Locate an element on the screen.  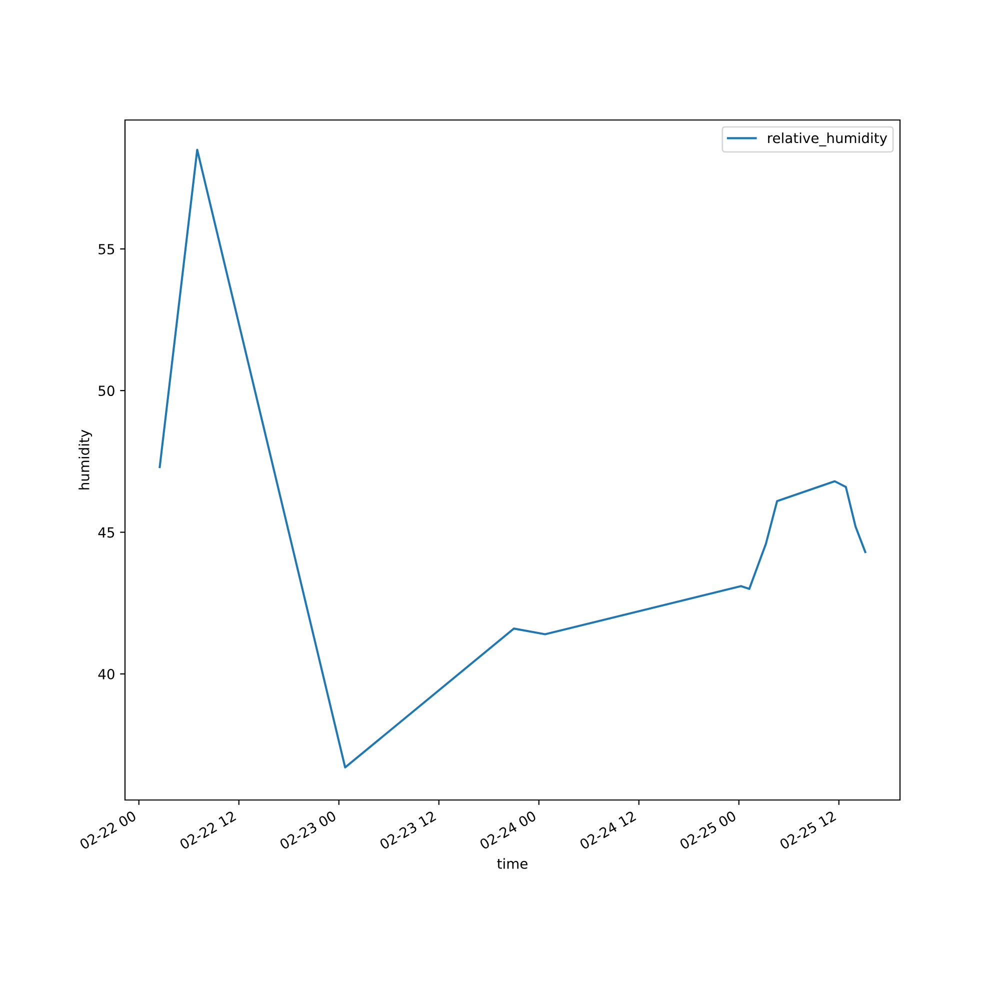
y-tick-label: 45 is located at coordinates (106, 532).